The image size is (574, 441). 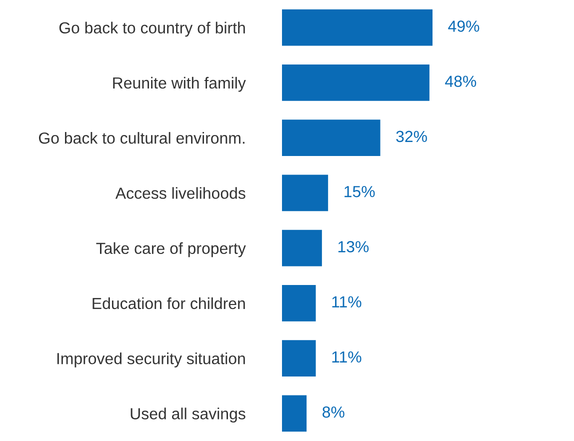 I want to click on data-label: 49%, so click(x=464, y=26).